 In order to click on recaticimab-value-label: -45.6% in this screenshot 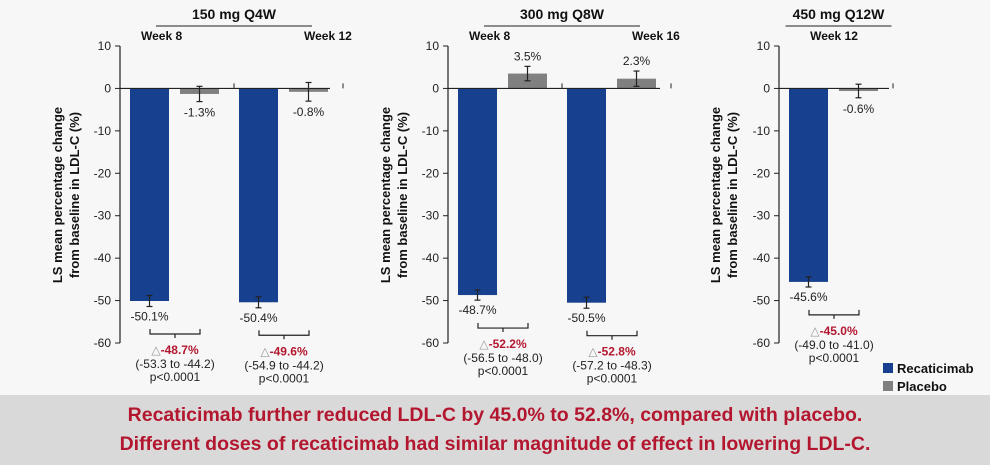, I will do `click(808, 297)`.